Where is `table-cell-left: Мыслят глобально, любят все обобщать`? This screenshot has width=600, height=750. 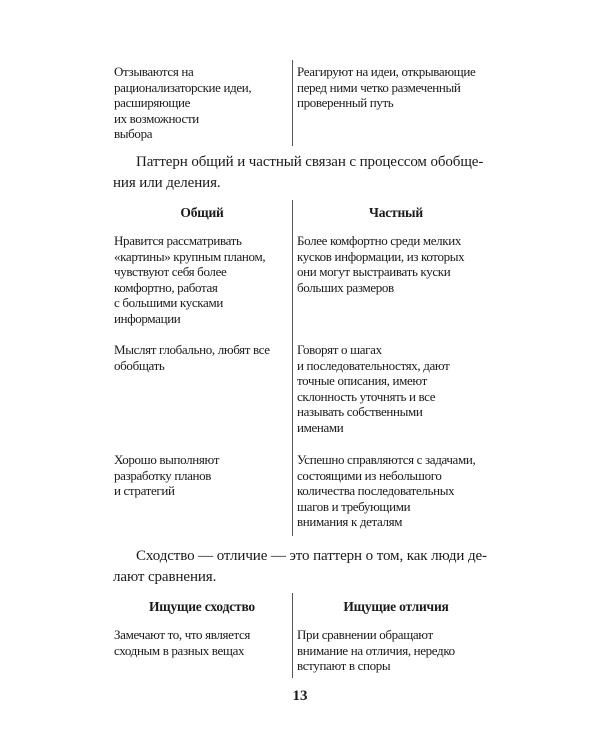 table-cell-left: Мыслят глобально, любят все обобщать is located at coordinates (192, 357).